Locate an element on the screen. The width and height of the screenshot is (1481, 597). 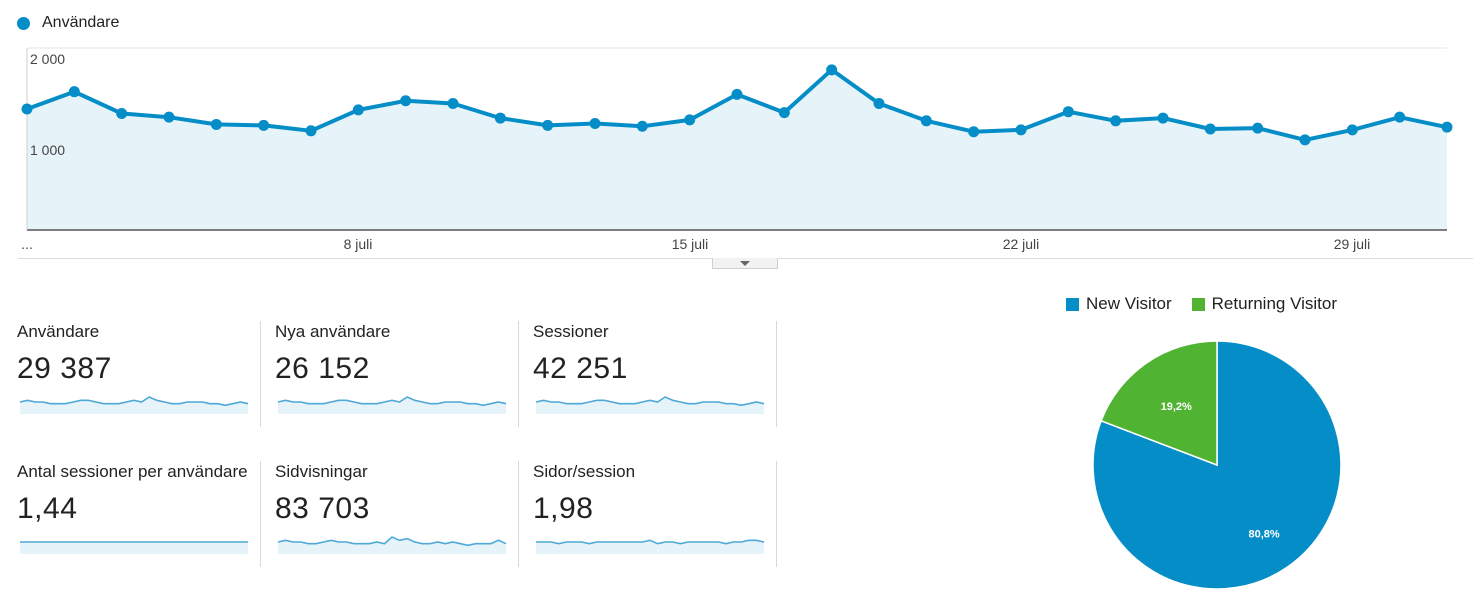
metric-label: Nya användare is located at coordinates (333, 331).